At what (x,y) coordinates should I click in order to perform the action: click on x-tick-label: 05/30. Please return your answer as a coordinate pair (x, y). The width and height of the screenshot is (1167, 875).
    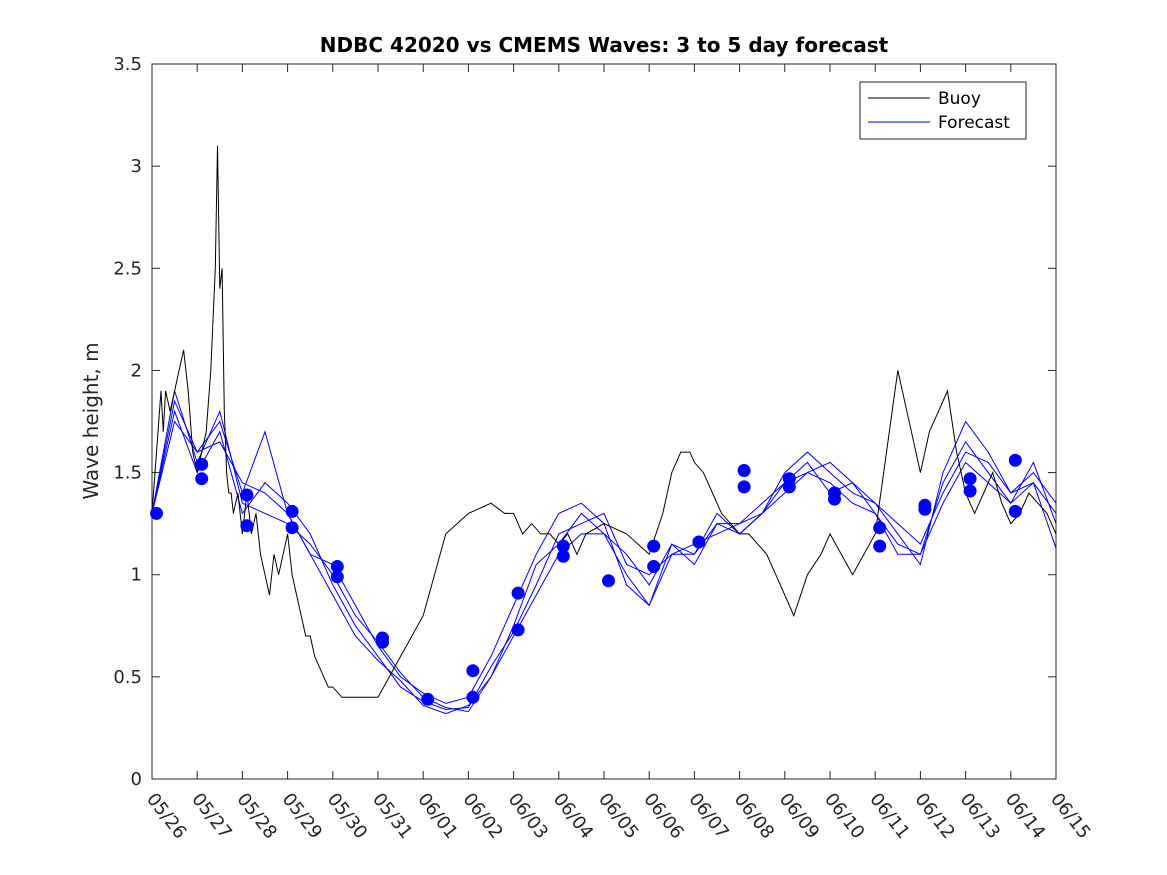
    Looking at the image, I should click on (347, 816).